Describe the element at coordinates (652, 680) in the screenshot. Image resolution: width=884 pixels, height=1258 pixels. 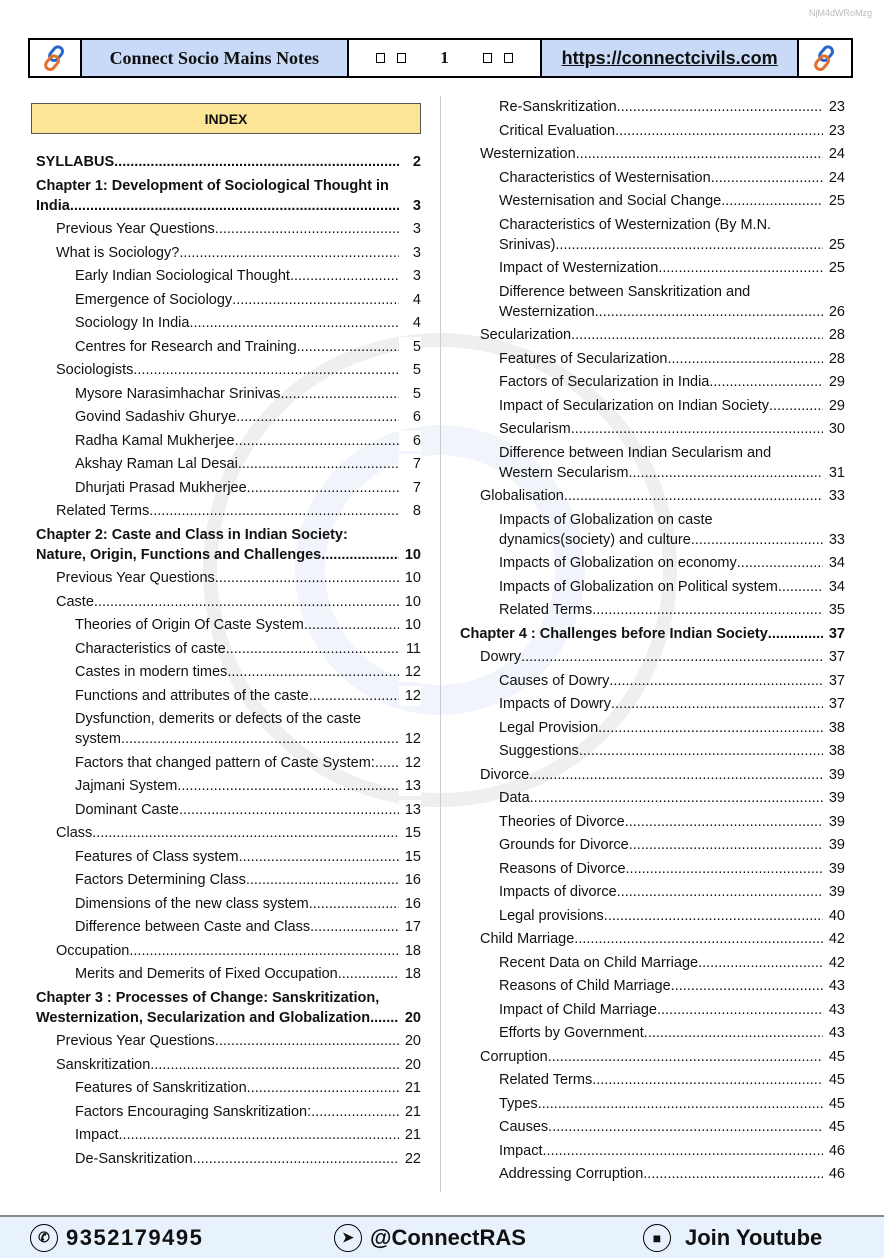
I see `toc-entry: Causes of Dowry 37` at that location.